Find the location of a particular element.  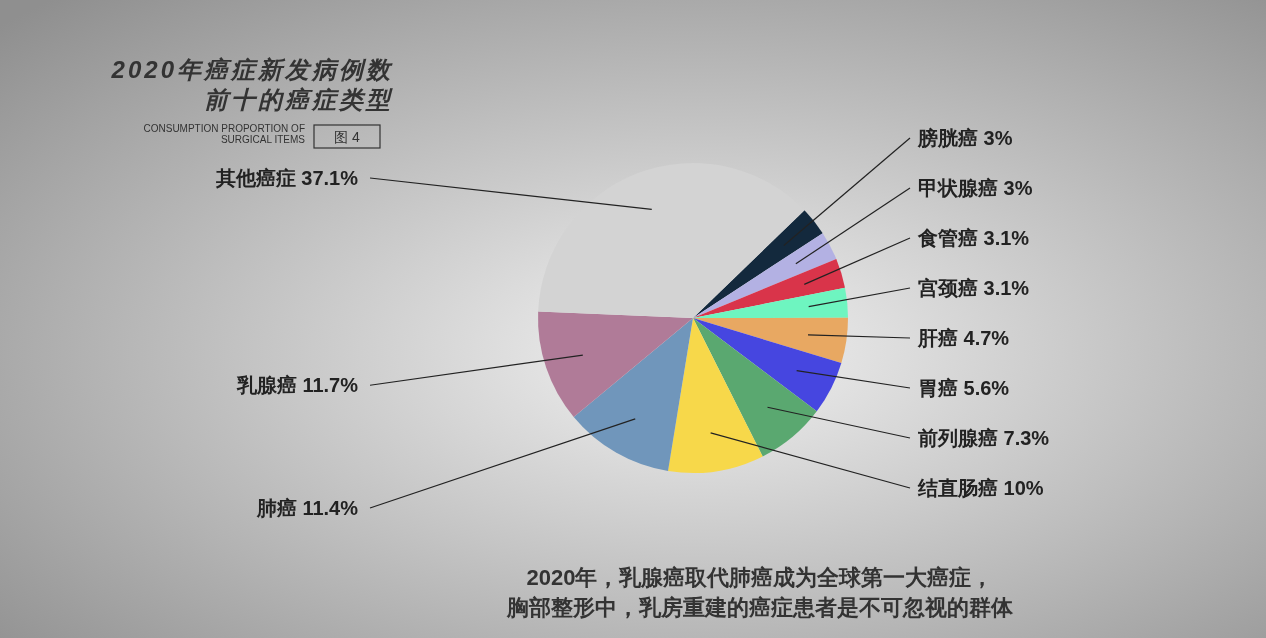

slice-label: 乳腺癌 11.7% is located at coordinates (297, 385).